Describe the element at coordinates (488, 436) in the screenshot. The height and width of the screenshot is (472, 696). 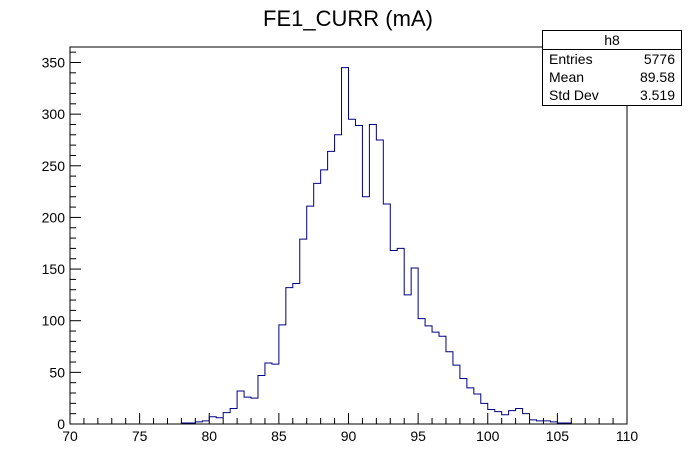
I see `x-tick-label: 100` at that location.